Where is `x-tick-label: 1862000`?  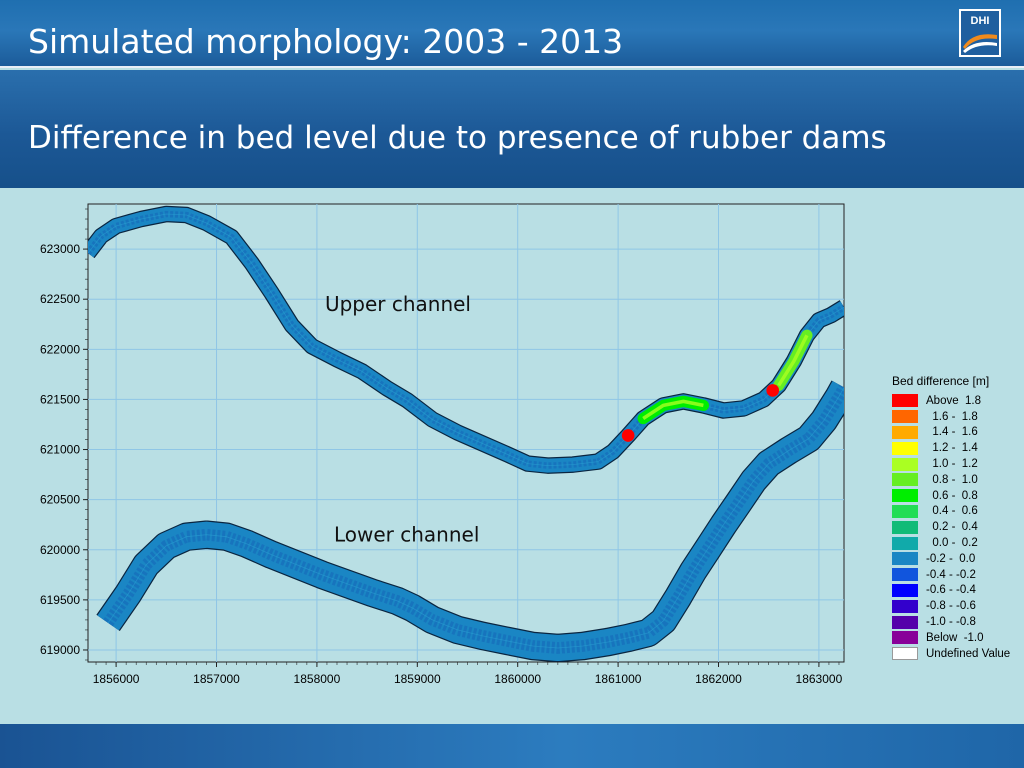
x-tick-label: 1862000 is located at coordinates (718, 679).